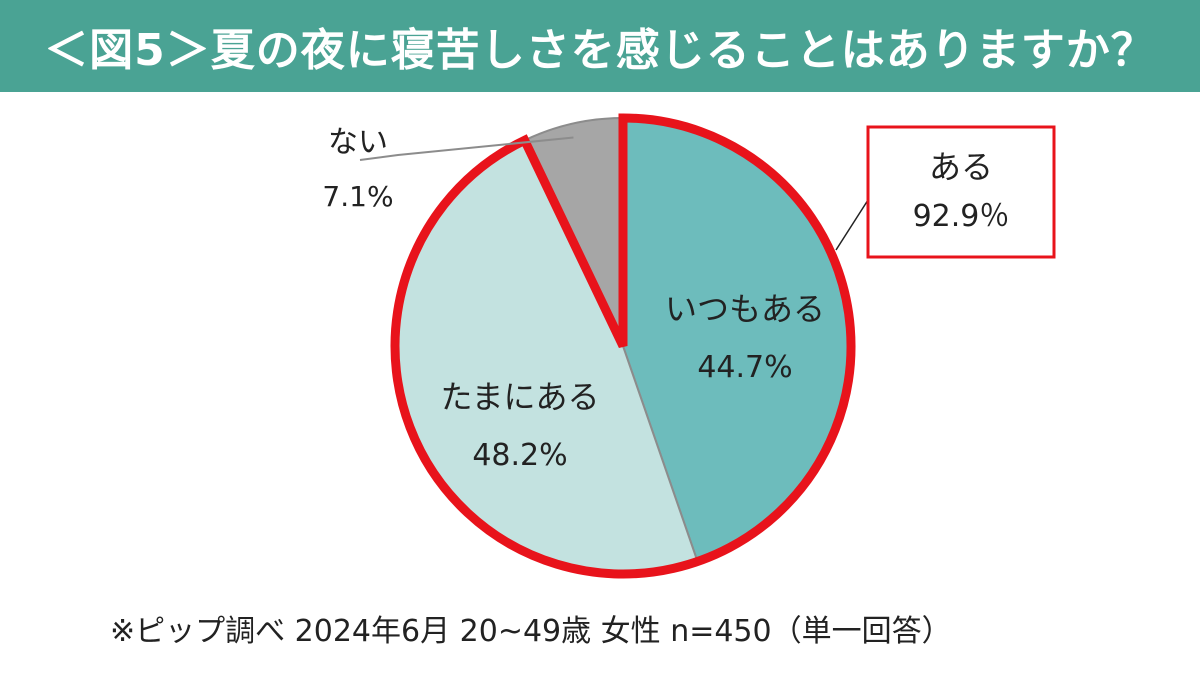  Describe the element at coordinates (744, 367) in the screenshot. I see `slice-value-label: 44.7%` at that location.